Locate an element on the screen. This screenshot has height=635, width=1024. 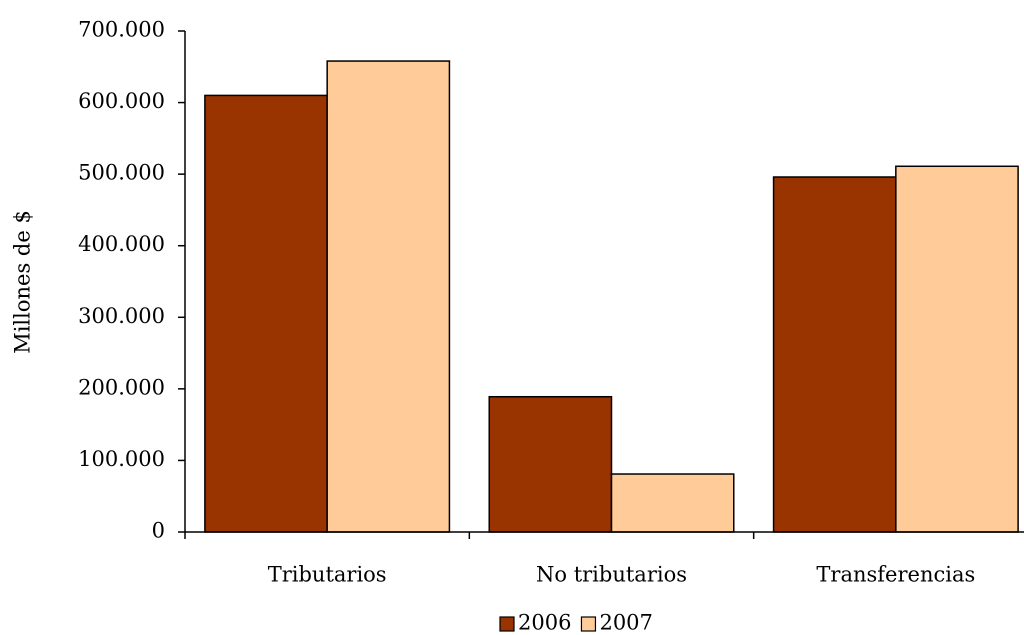
y-tick-label: 300.000 is located at coordinates (121, 316).